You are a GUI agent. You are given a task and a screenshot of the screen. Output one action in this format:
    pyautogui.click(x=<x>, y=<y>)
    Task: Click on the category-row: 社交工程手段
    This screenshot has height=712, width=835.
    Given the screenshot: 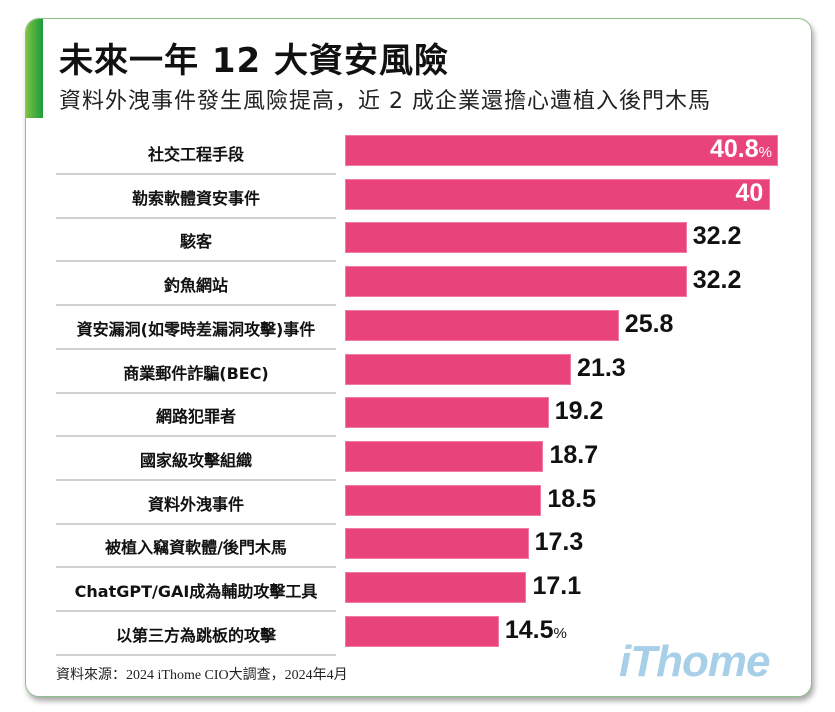 What is the action you would take?
    pyautogui.click(x=196, y=152)
    